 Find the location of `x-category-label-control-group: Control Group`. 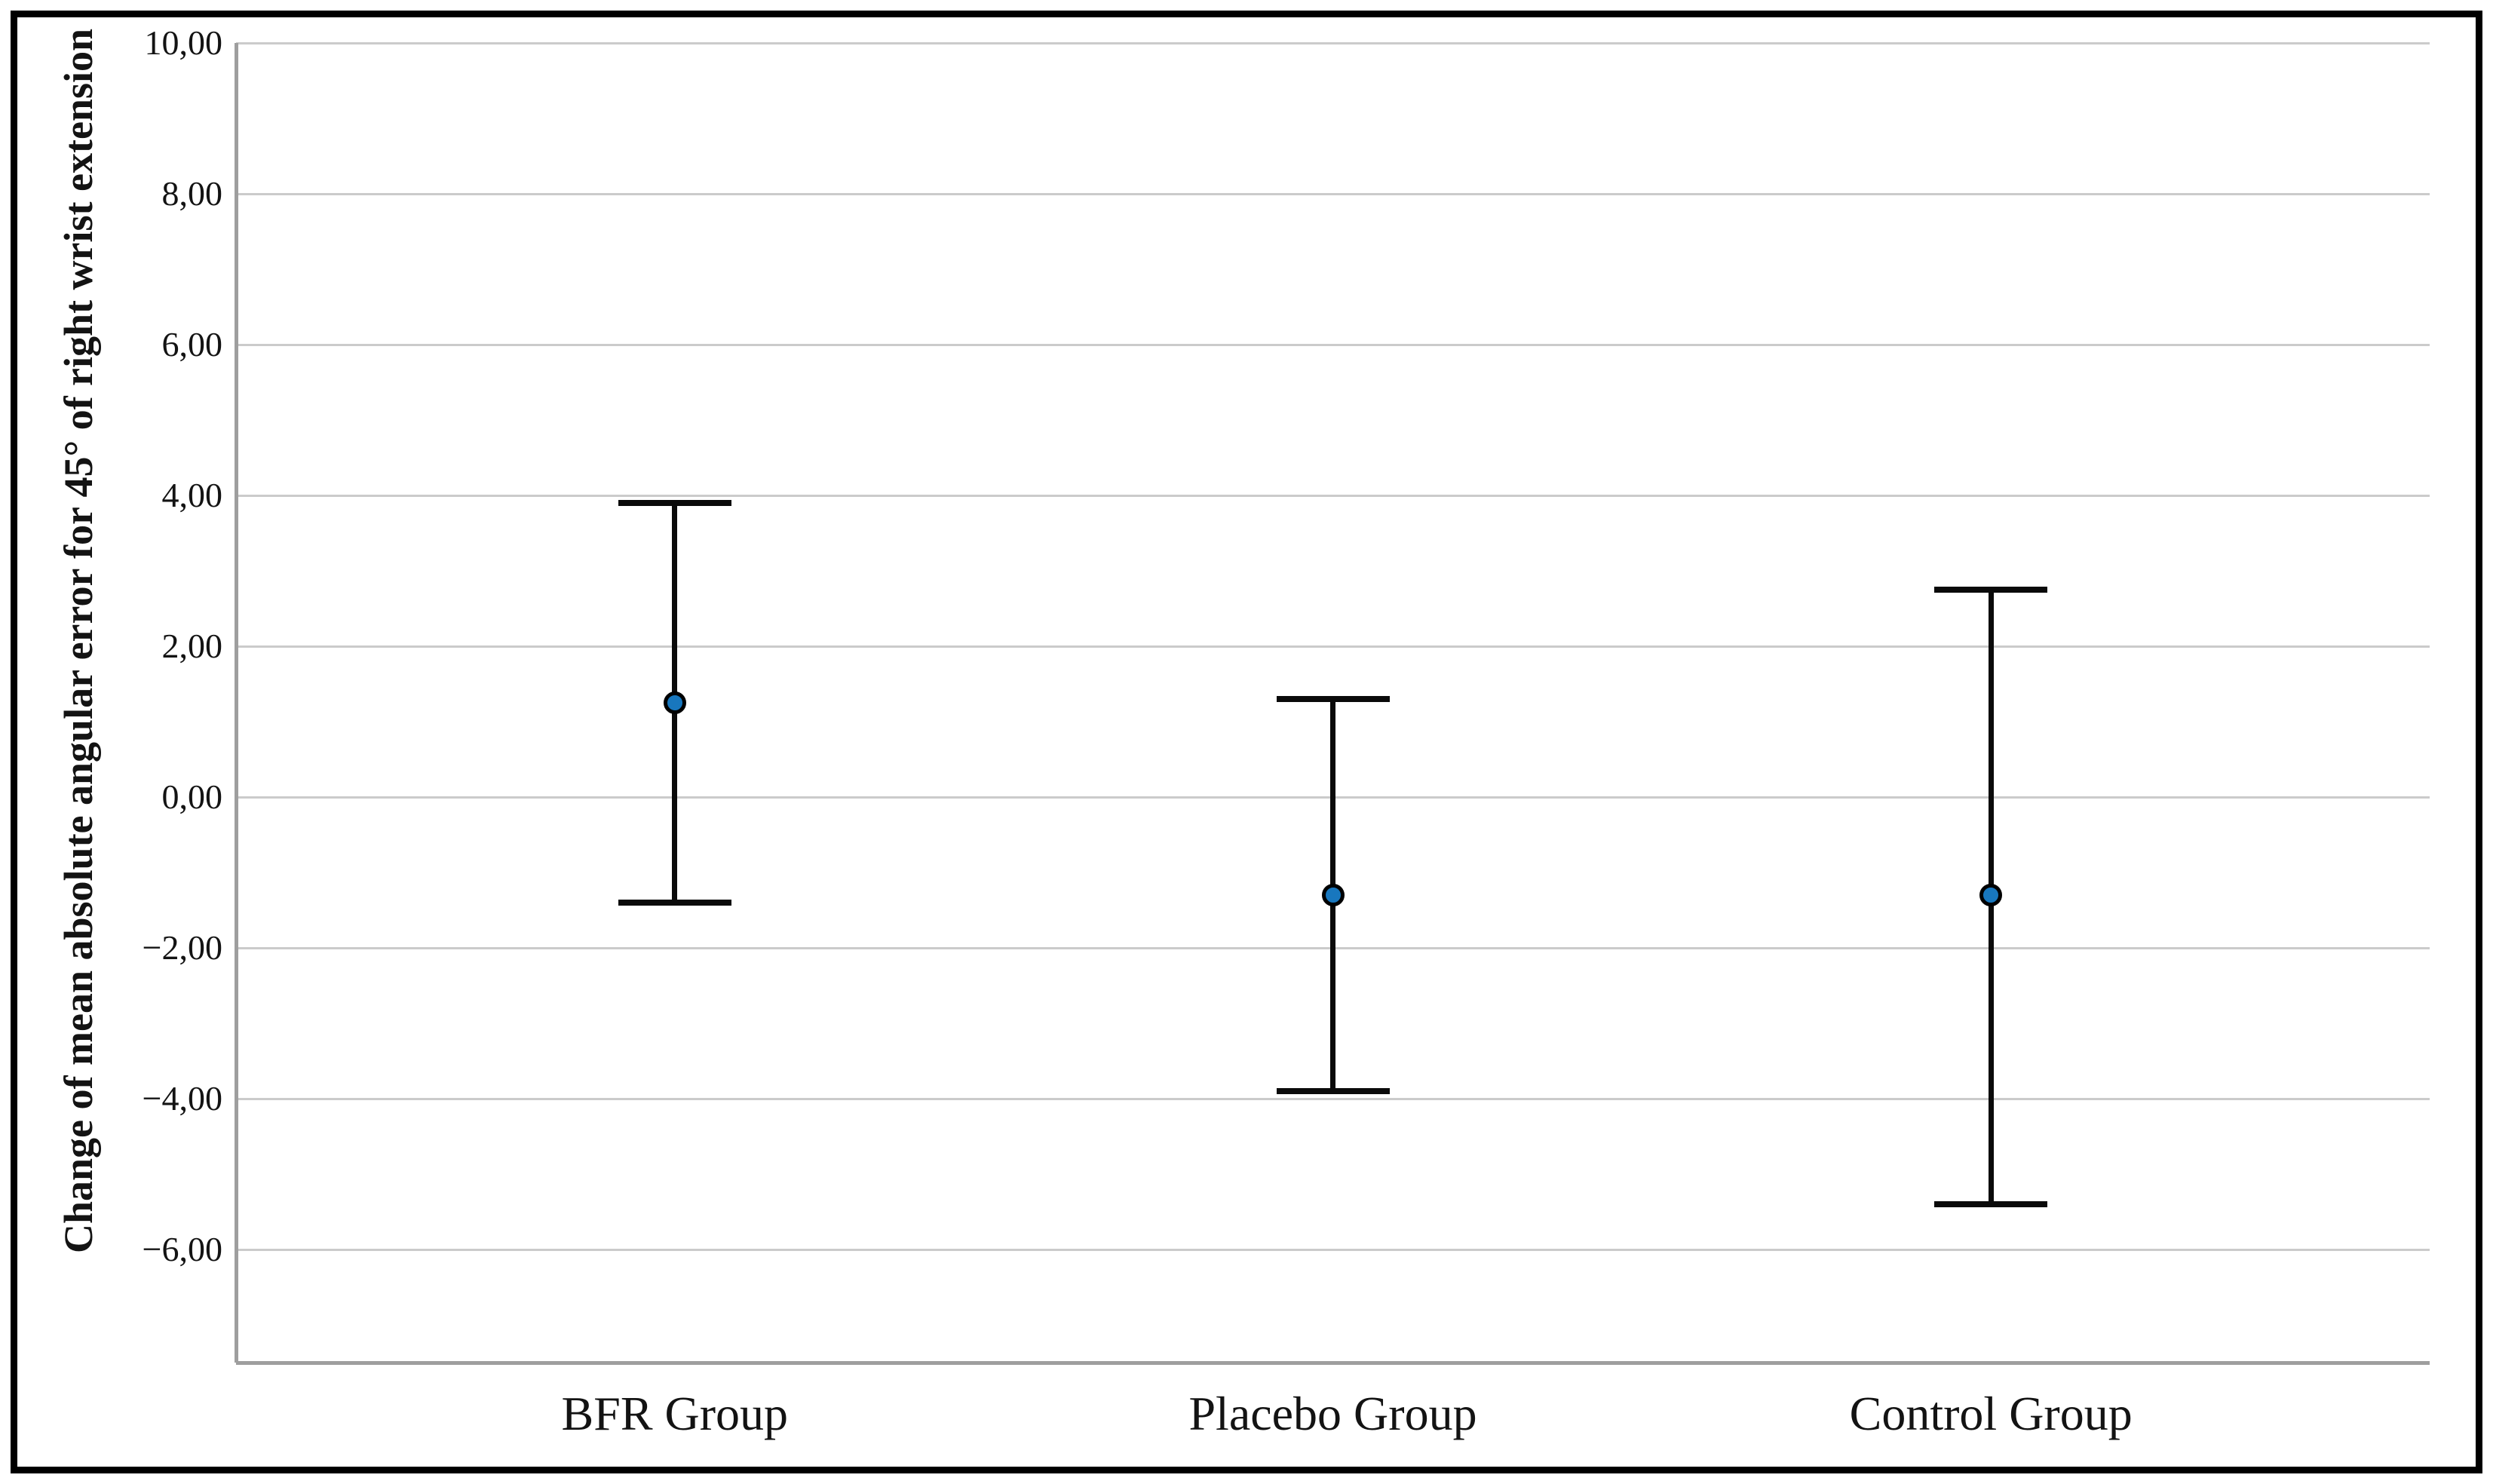

x-category-label-control-group: Control Group is located at coordinates (1991, 1413).